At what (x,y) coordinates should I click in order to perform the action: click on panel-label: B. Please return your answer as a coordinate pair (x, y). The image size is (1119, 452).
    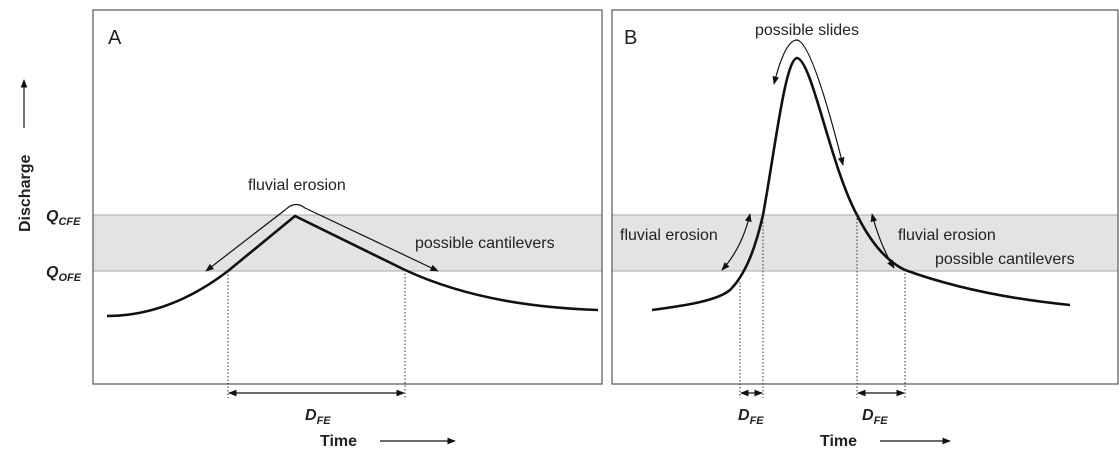
    Looking at the image, I should click on (630, 38).